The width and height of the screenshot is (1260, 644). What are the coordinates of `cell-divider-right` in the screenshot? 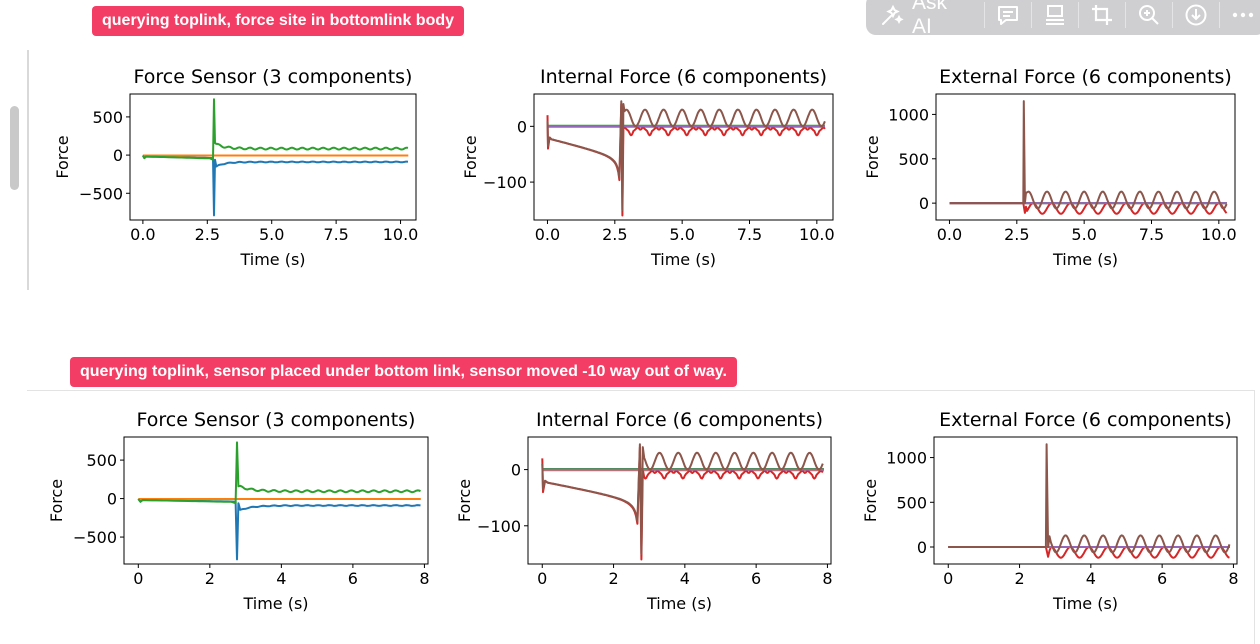 It's located at (1254, 517).